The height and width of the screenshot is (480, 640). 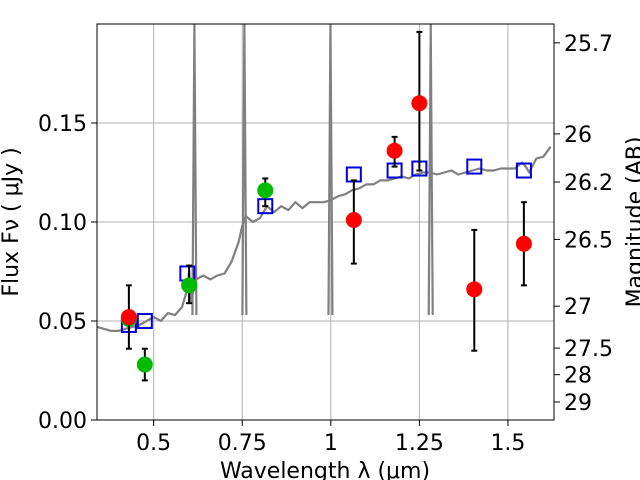 What do you see at coordinates (588, 183) in the screenshot?
I see `right-tick-label: 26.2` at bounding box center [588, 183].